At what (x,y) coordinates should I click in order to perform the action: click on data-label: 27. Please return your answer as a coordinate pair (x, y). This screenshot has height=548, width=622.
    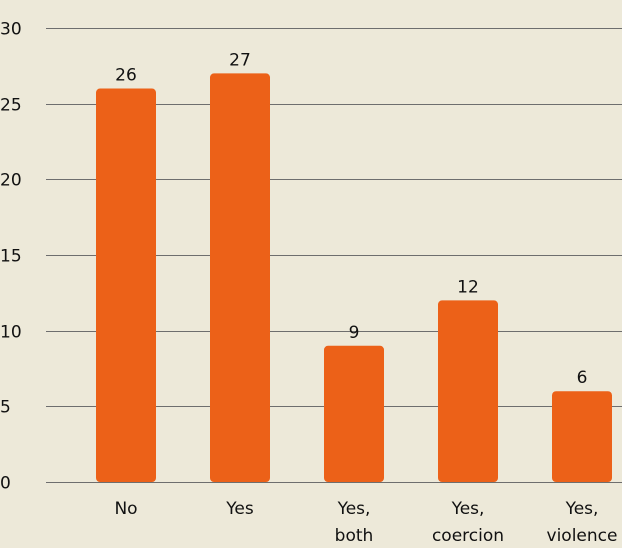
    Looking at the image, I should click on (240, 60).